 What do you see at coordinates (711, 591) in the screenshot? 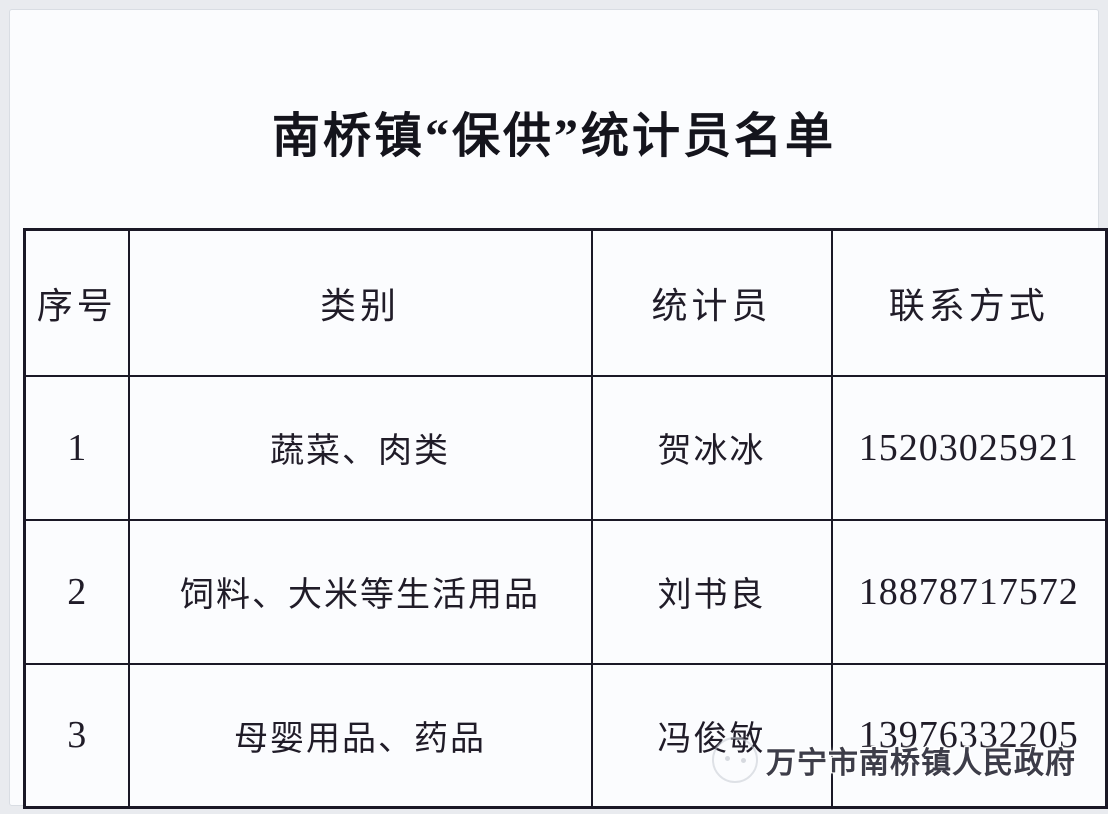
I see `statistician-cell: 刘书良` at bounding box center [711, 591].